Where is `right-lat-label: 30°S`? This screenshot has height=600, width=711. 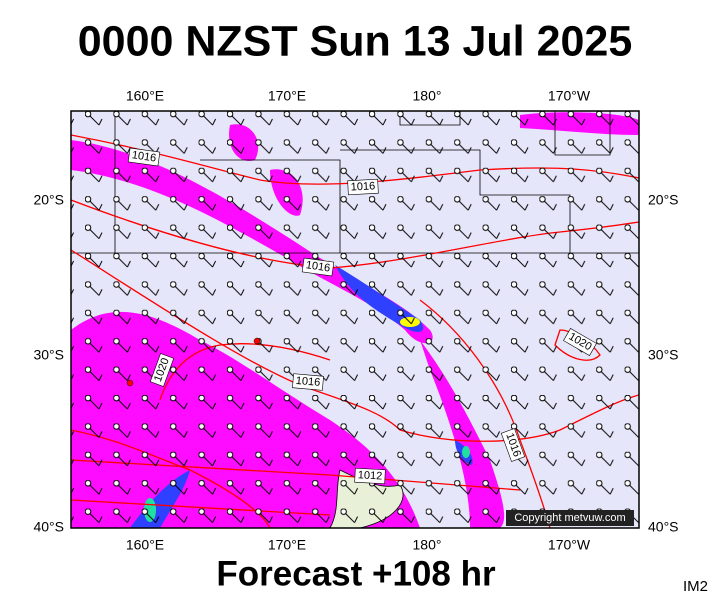
right-lat-label: 30°S is located at coordinates (663, 355).